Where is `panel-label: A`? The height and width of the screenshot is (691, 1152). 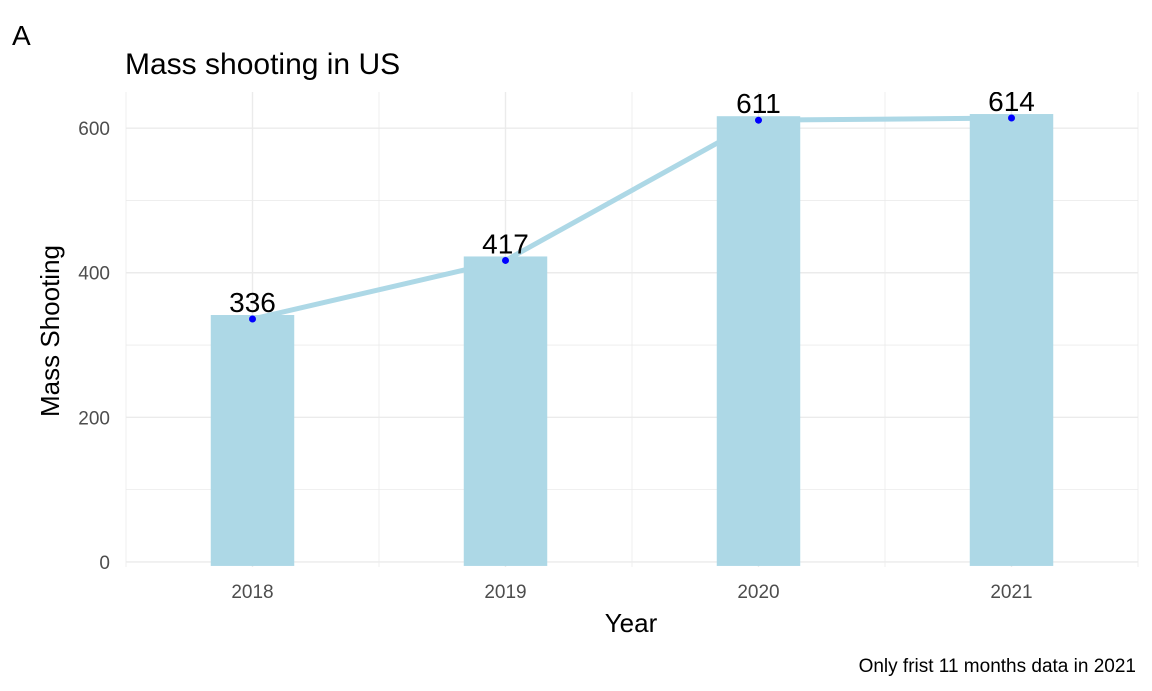
panel-label: A is located at coordinates (21, 35).